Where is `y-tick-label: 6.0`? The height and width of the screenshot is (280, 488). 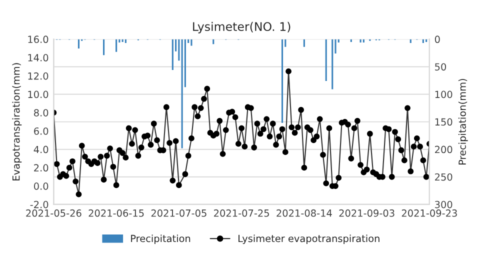 y-tick-label: 6.0 is located at coordinates (41, 131).